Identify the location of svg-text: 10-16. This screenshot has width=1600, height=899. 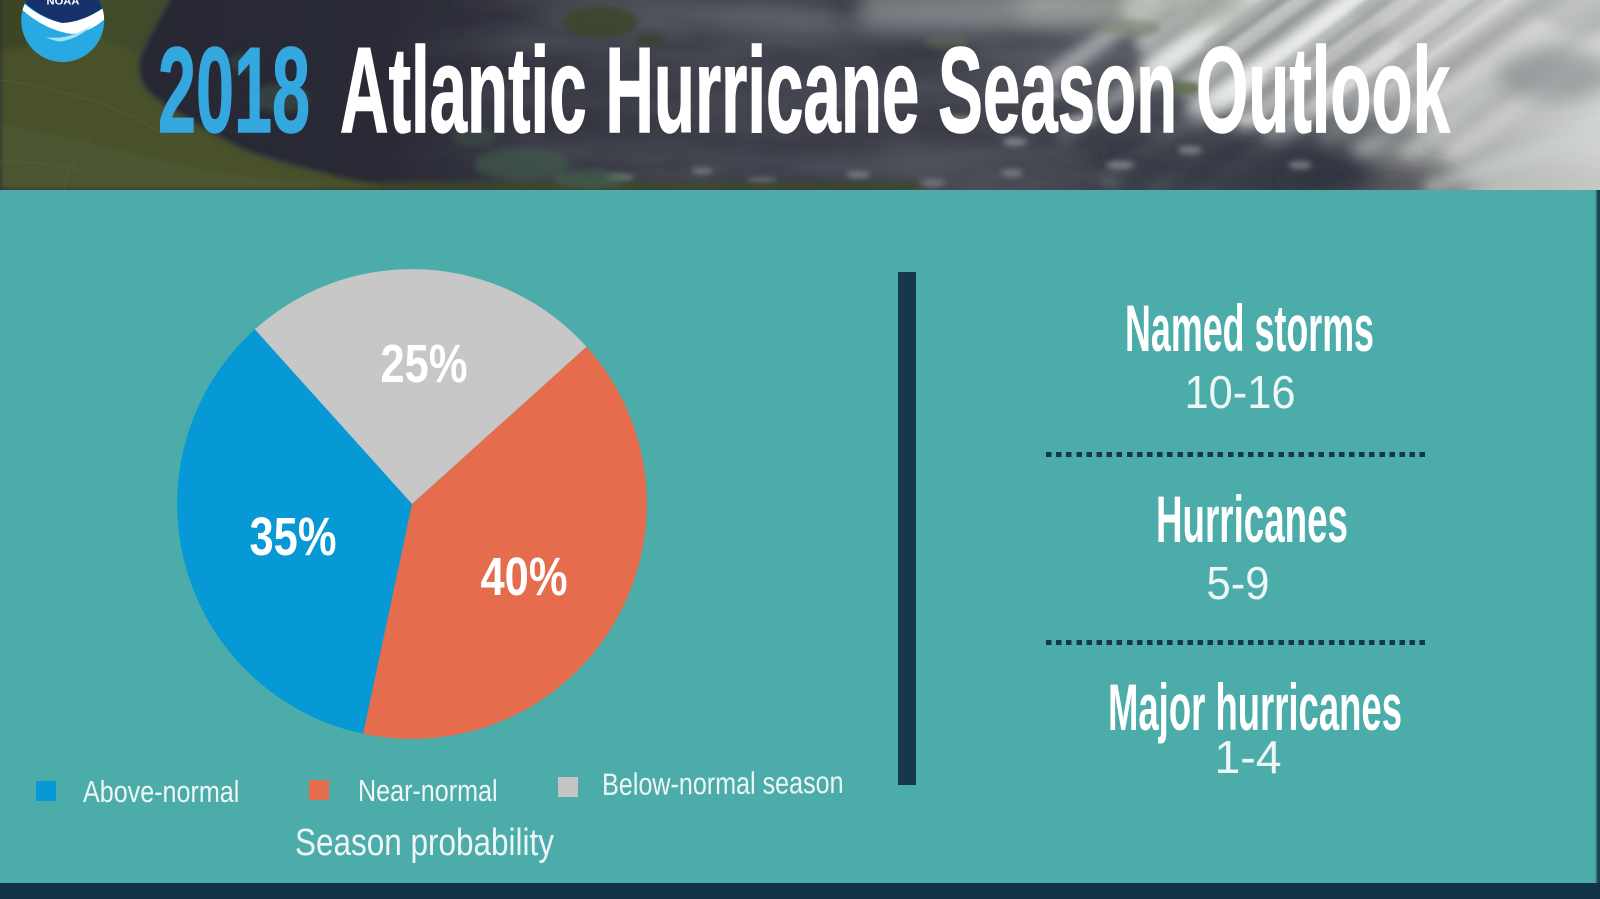
(1240, 392).